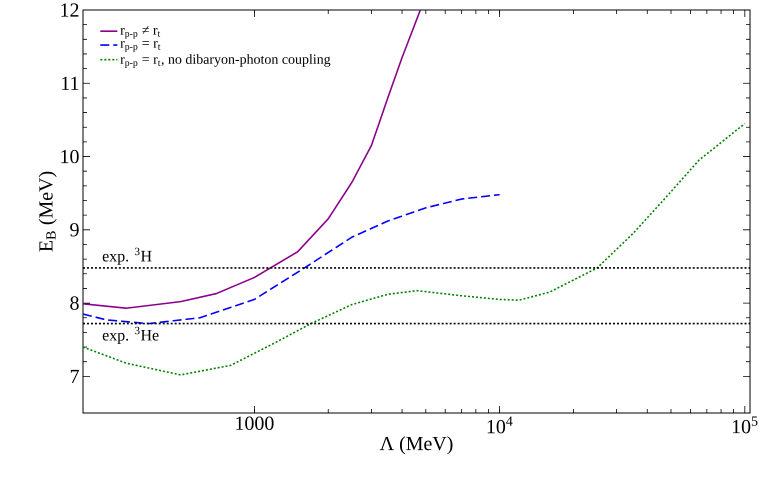 The height and width of the screenshot is (480, 760). I want to click on ref-line-label: exp. $^{3}$H, so click(127, 256).